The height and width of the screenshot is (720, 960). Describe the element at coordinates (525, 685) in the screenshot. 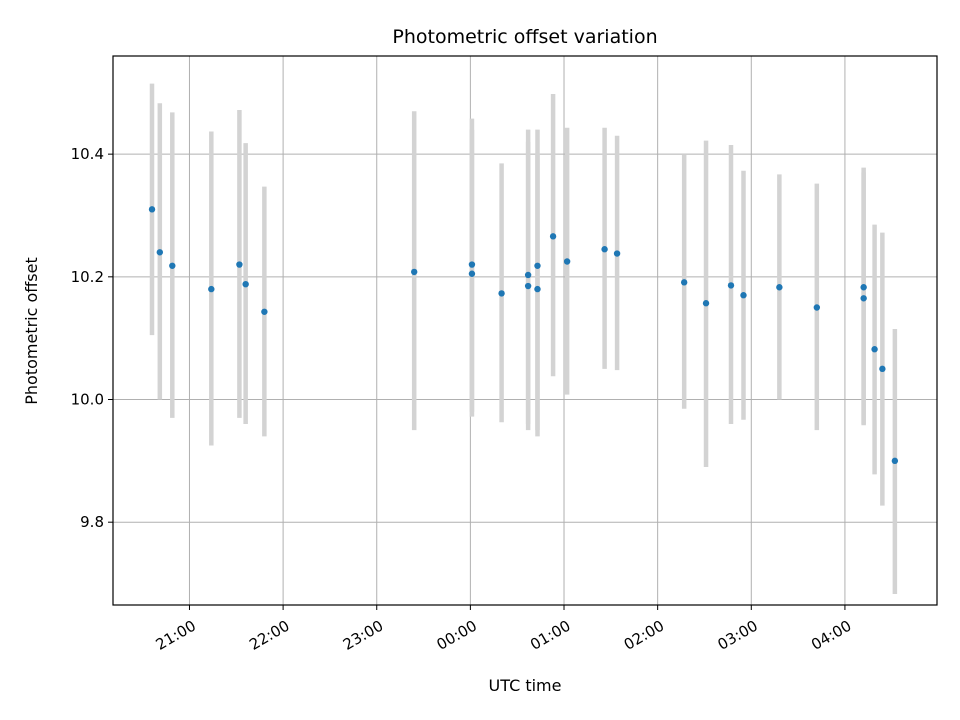

I see `x-axis-label: UTC time` at that location.